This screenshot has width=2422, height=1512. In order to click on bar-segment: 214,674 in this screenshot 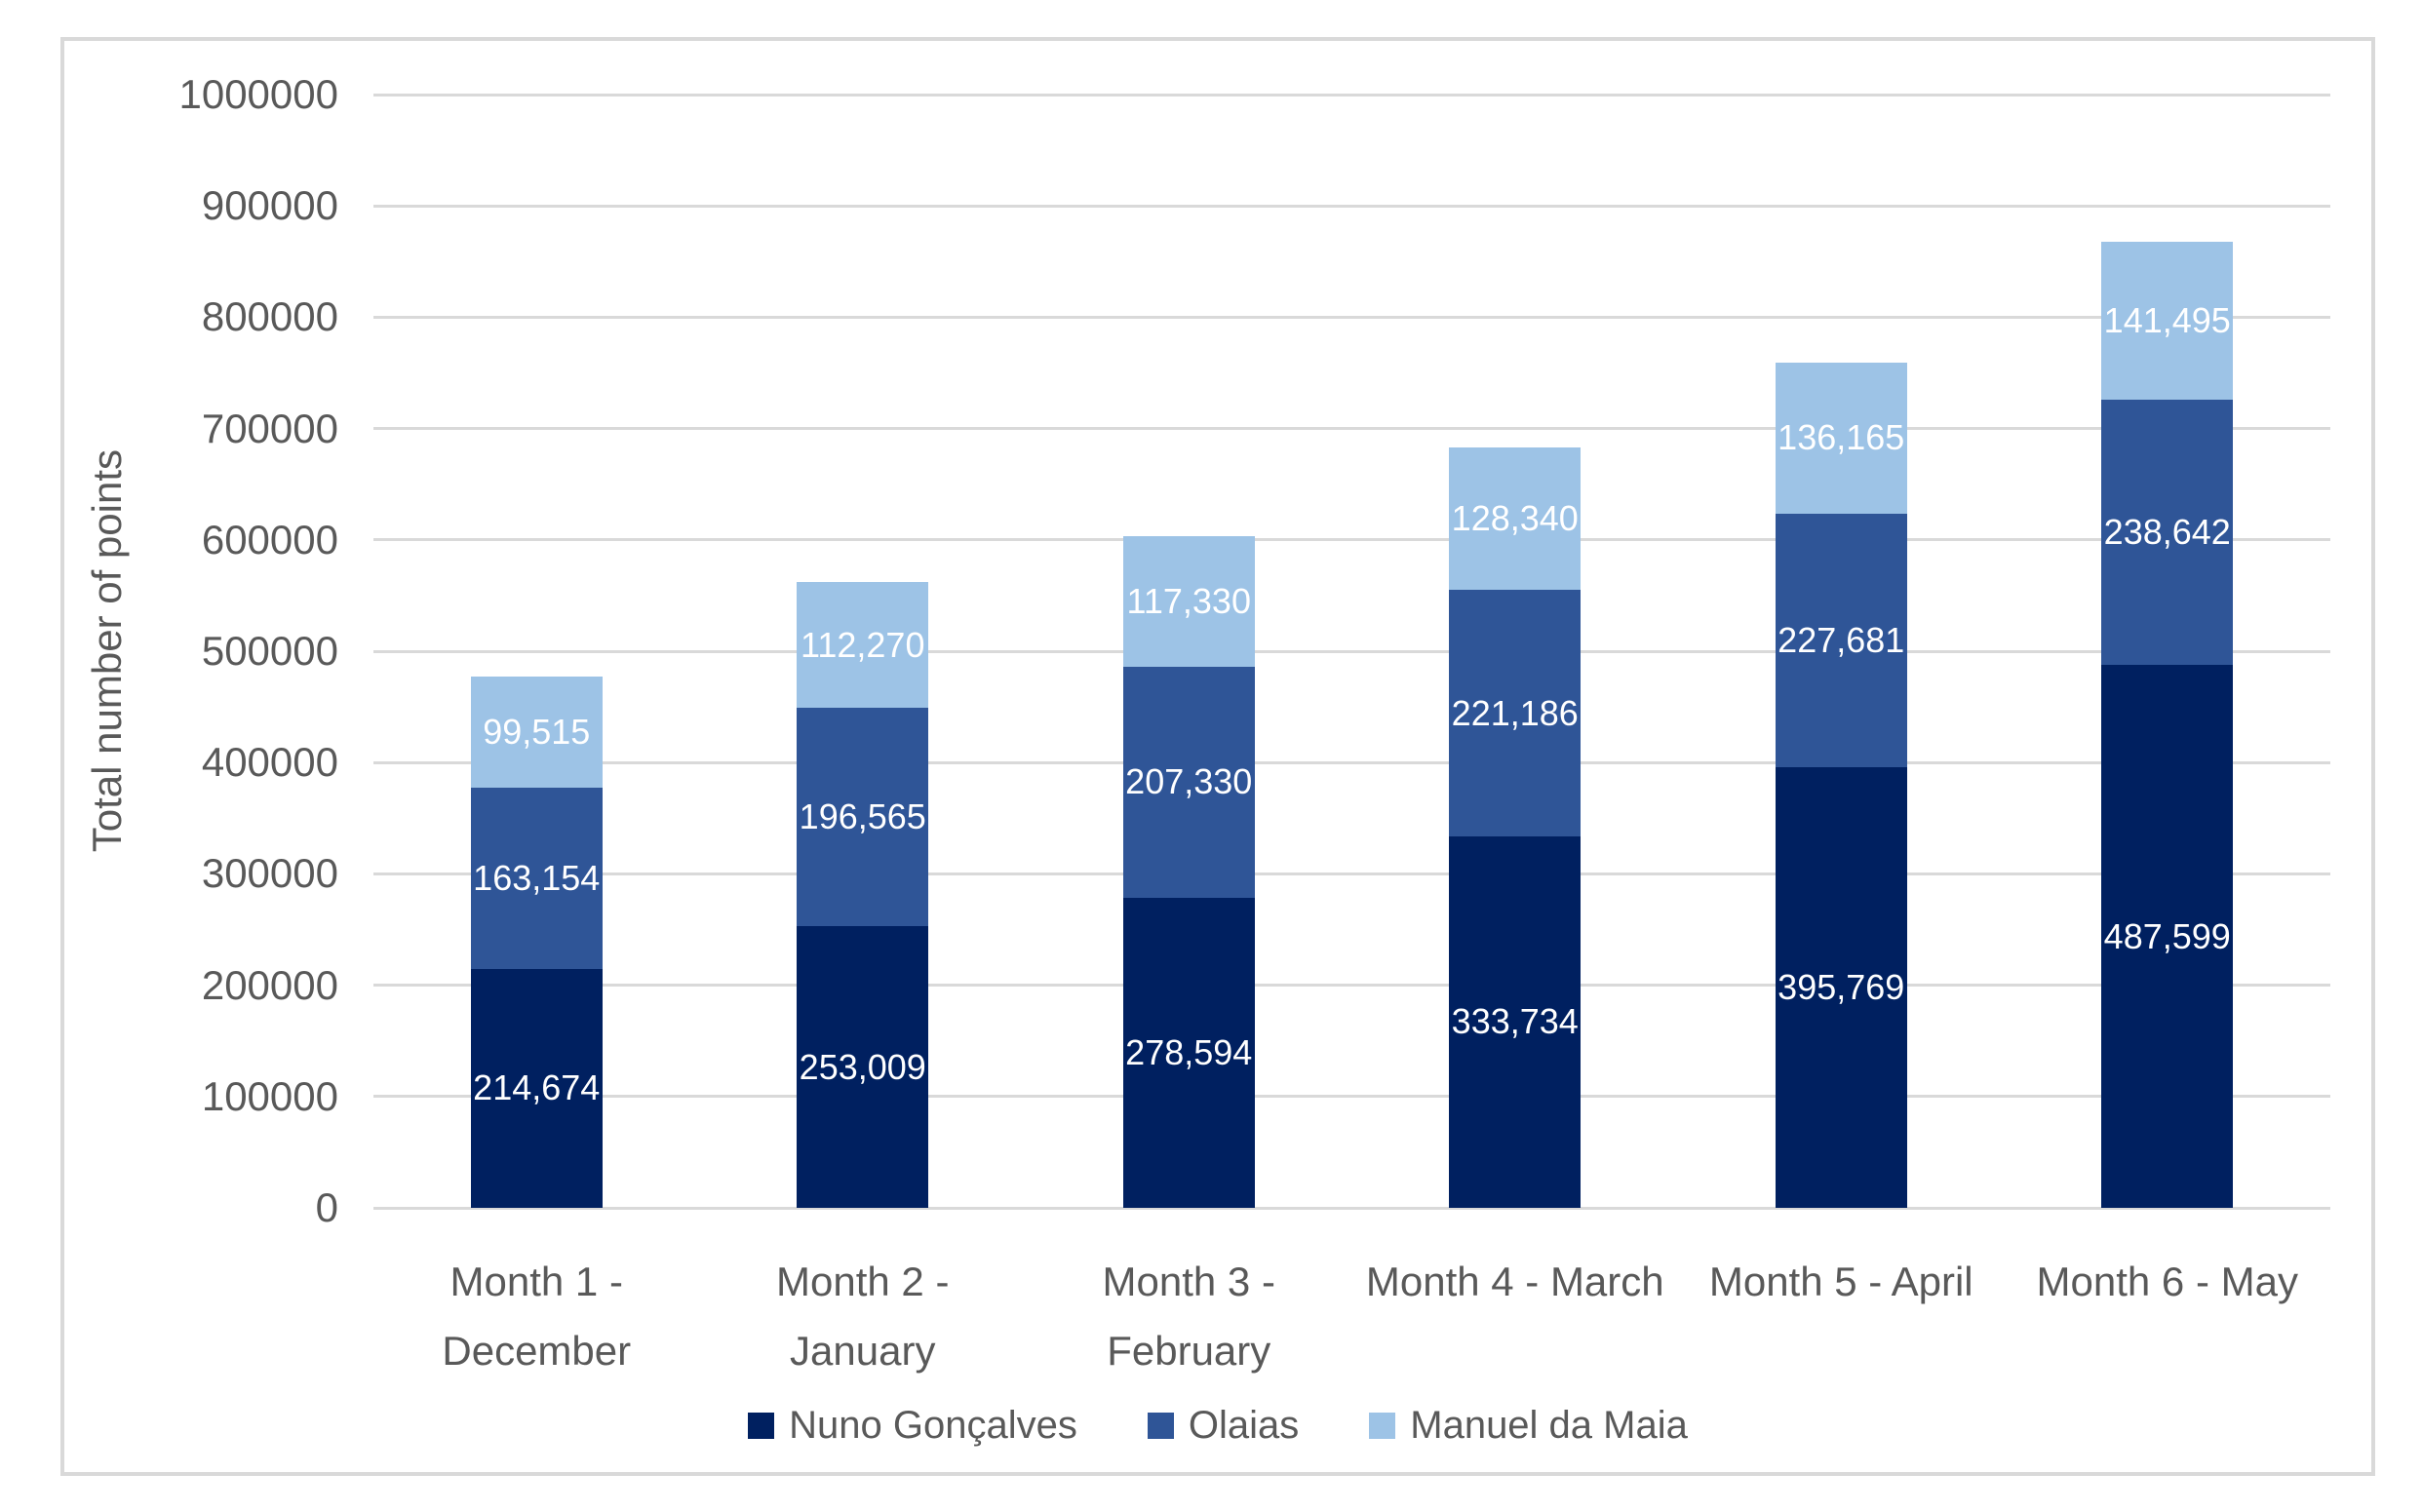, I will do `click(536, 1088)`.